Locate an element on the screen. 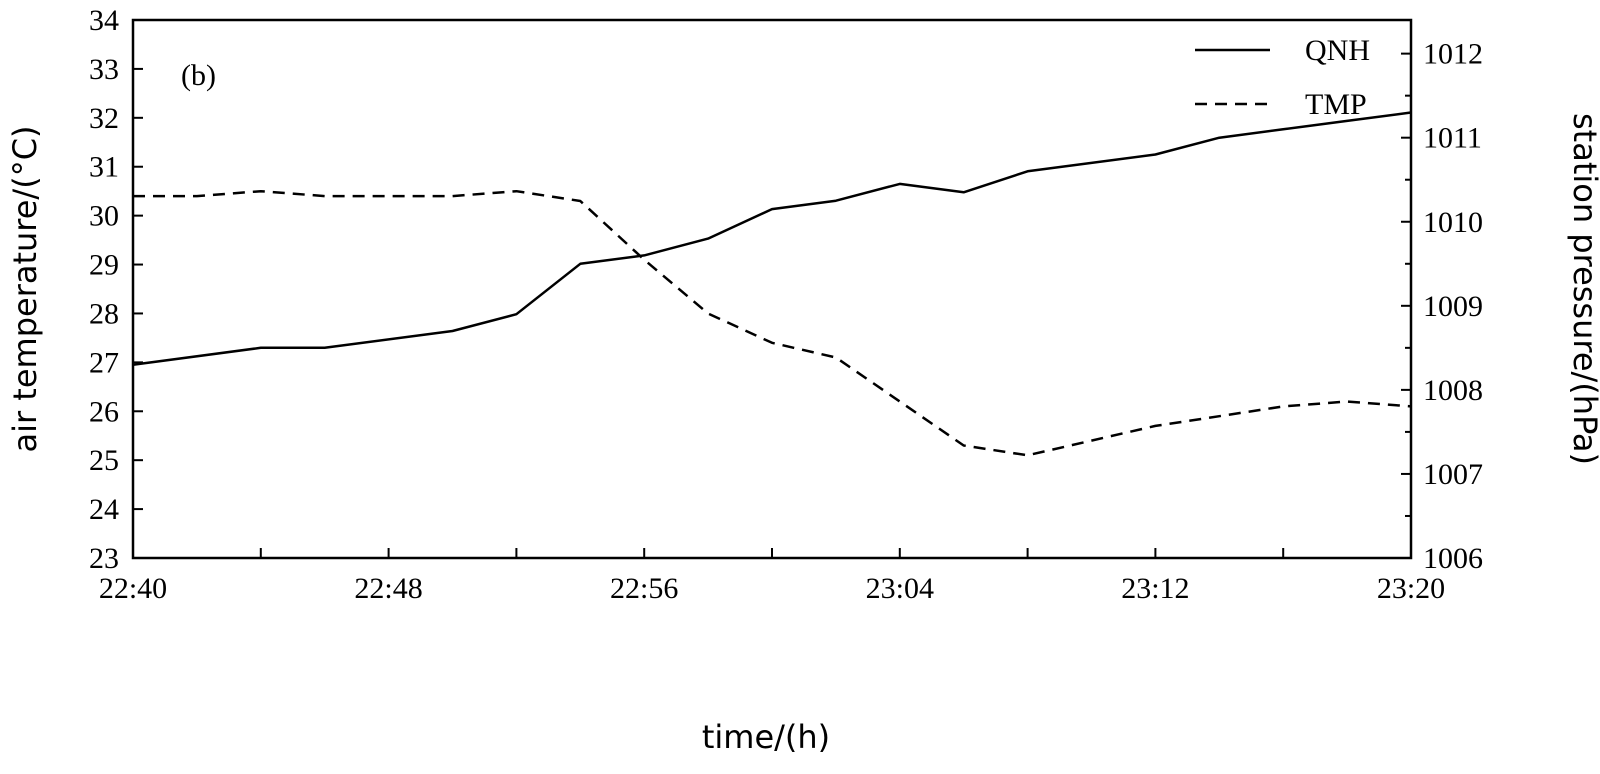 The width and height of the screenshot is (1600, 774). x-tick-label: 22:48 is located at coordinates (388, 588).